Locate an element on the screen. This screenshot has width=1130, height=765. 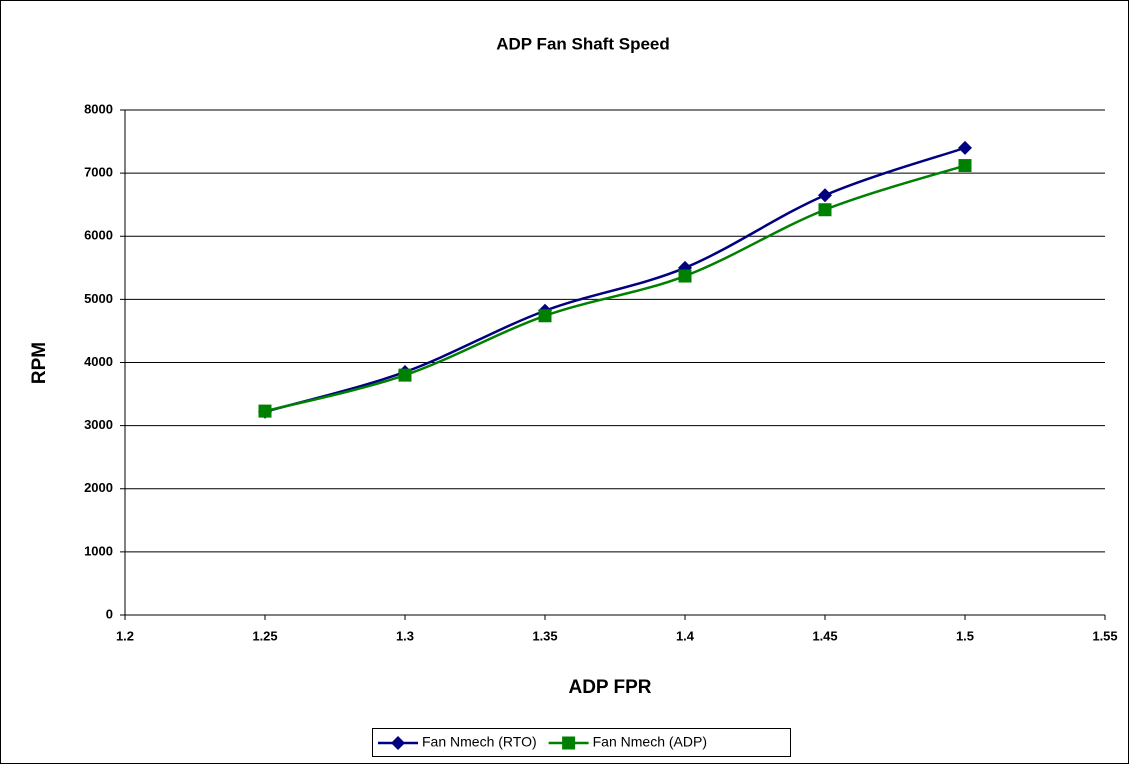
y-tick-label: 5000 is located at coordinates (98, 298).